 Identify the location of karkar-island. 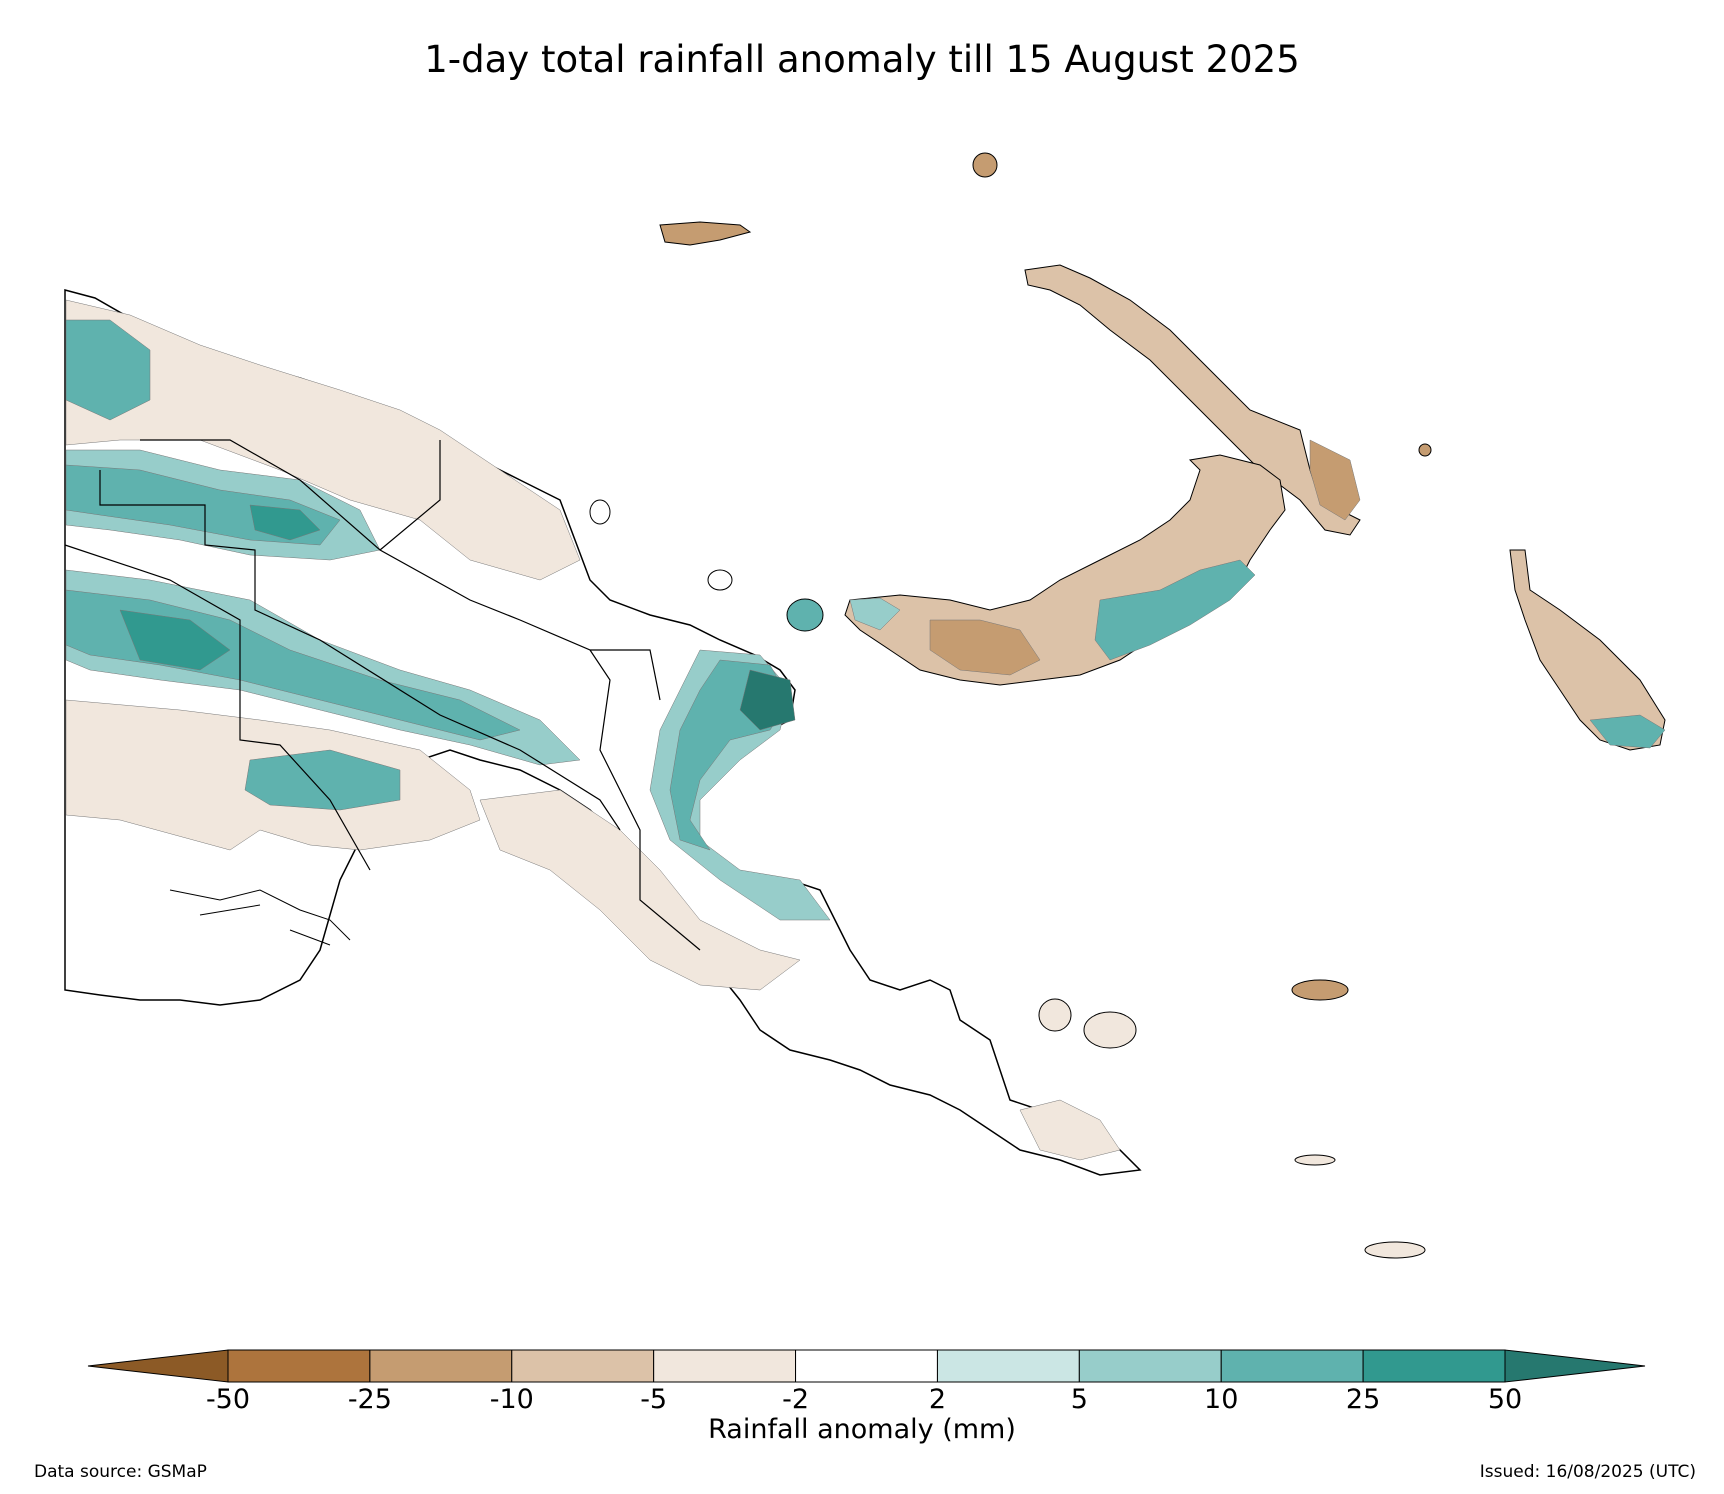
(805, 615).